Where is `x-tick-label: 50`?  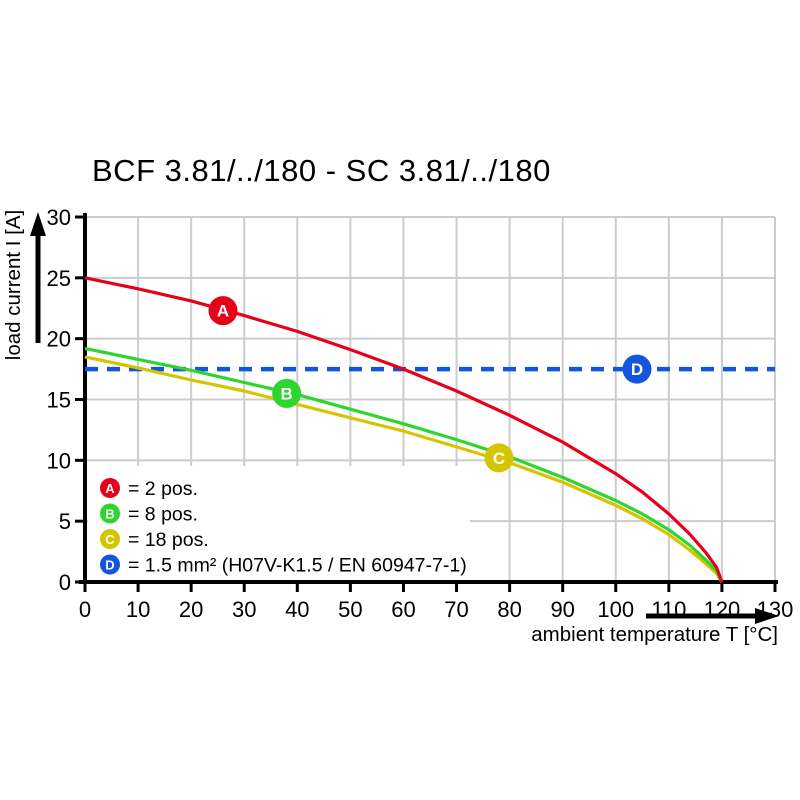 x-tick-label: 50 is located at coordinates (350, 609).